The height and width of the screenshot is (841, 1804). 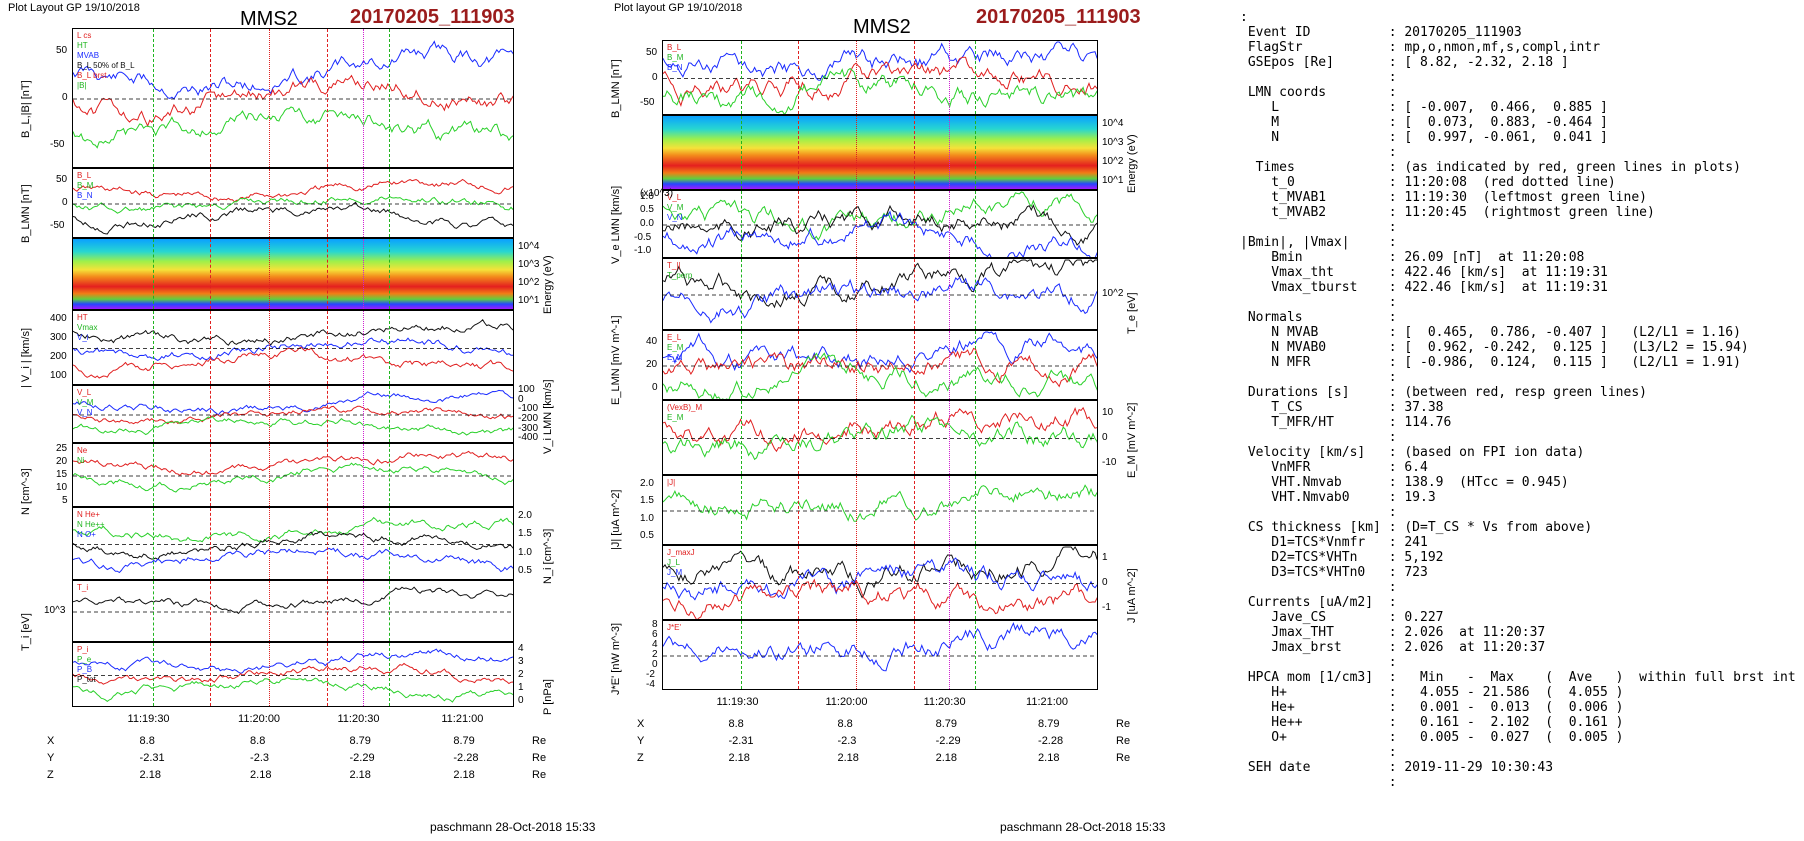 What do you see at coordinates (293, 674) in the screenshot?
I see `left-panel-9: P_i P_e P_B P_tot` at bounding box center [293, 674].